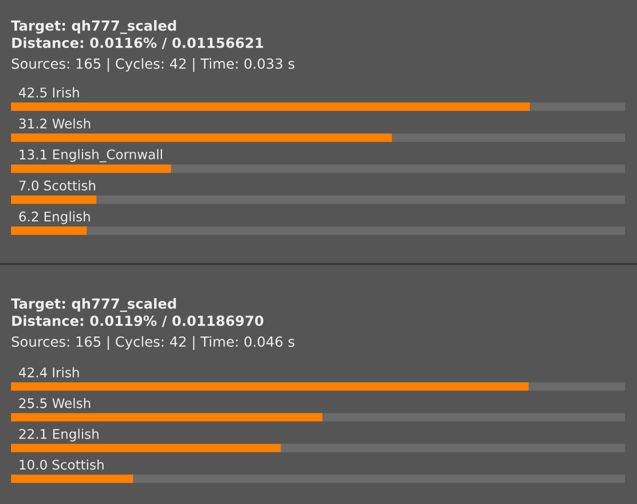  Describe the element at coordinates (33, 155) in the screenshot. I see `data-label: 13.1` at that location.